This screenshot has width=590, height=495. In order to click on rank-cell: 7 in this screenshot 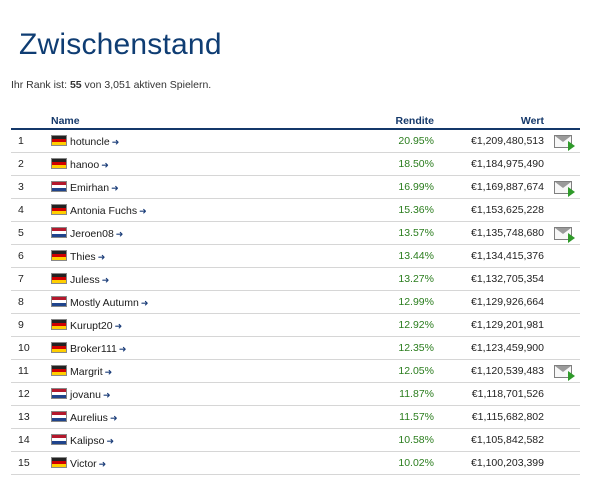, I will do `click(31, 279)`.